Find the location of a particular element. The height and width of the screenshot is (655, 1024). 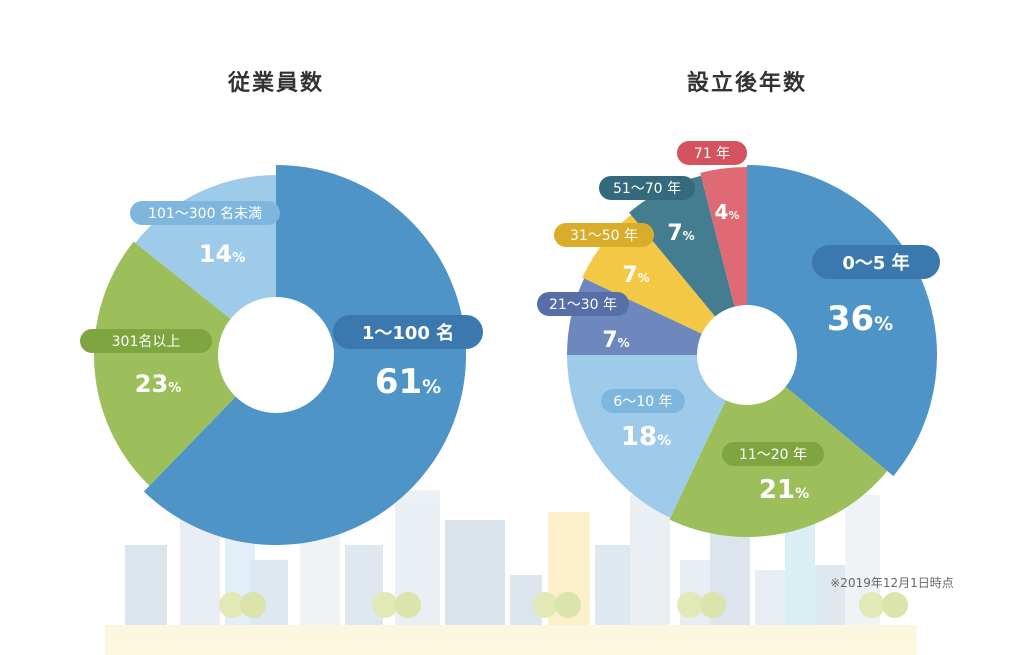

ground-strip is located at coordinates (511, 640).